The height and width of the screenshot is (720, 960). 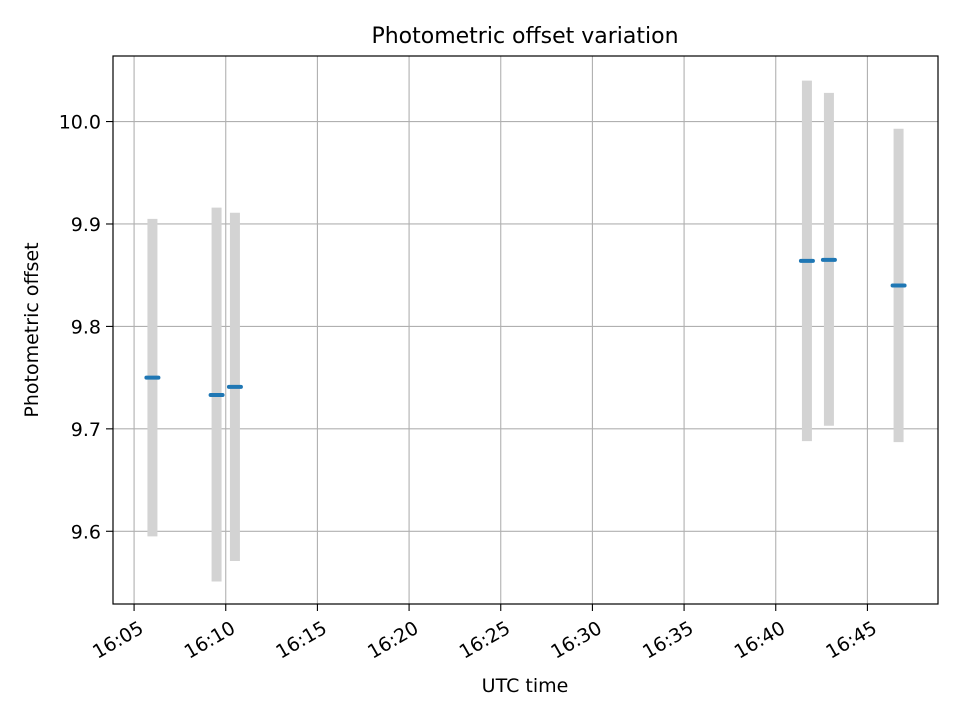 What do you see at coordinates (86, 430) in the screenshot?
I see `y-tick-label: 9.7` at bounding box center [86, 430].